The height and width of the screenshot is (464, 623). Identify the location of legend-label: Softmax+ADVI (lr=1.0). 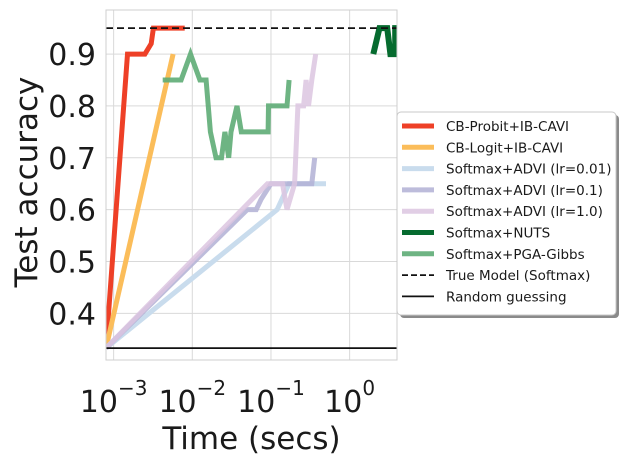
(524, 212).